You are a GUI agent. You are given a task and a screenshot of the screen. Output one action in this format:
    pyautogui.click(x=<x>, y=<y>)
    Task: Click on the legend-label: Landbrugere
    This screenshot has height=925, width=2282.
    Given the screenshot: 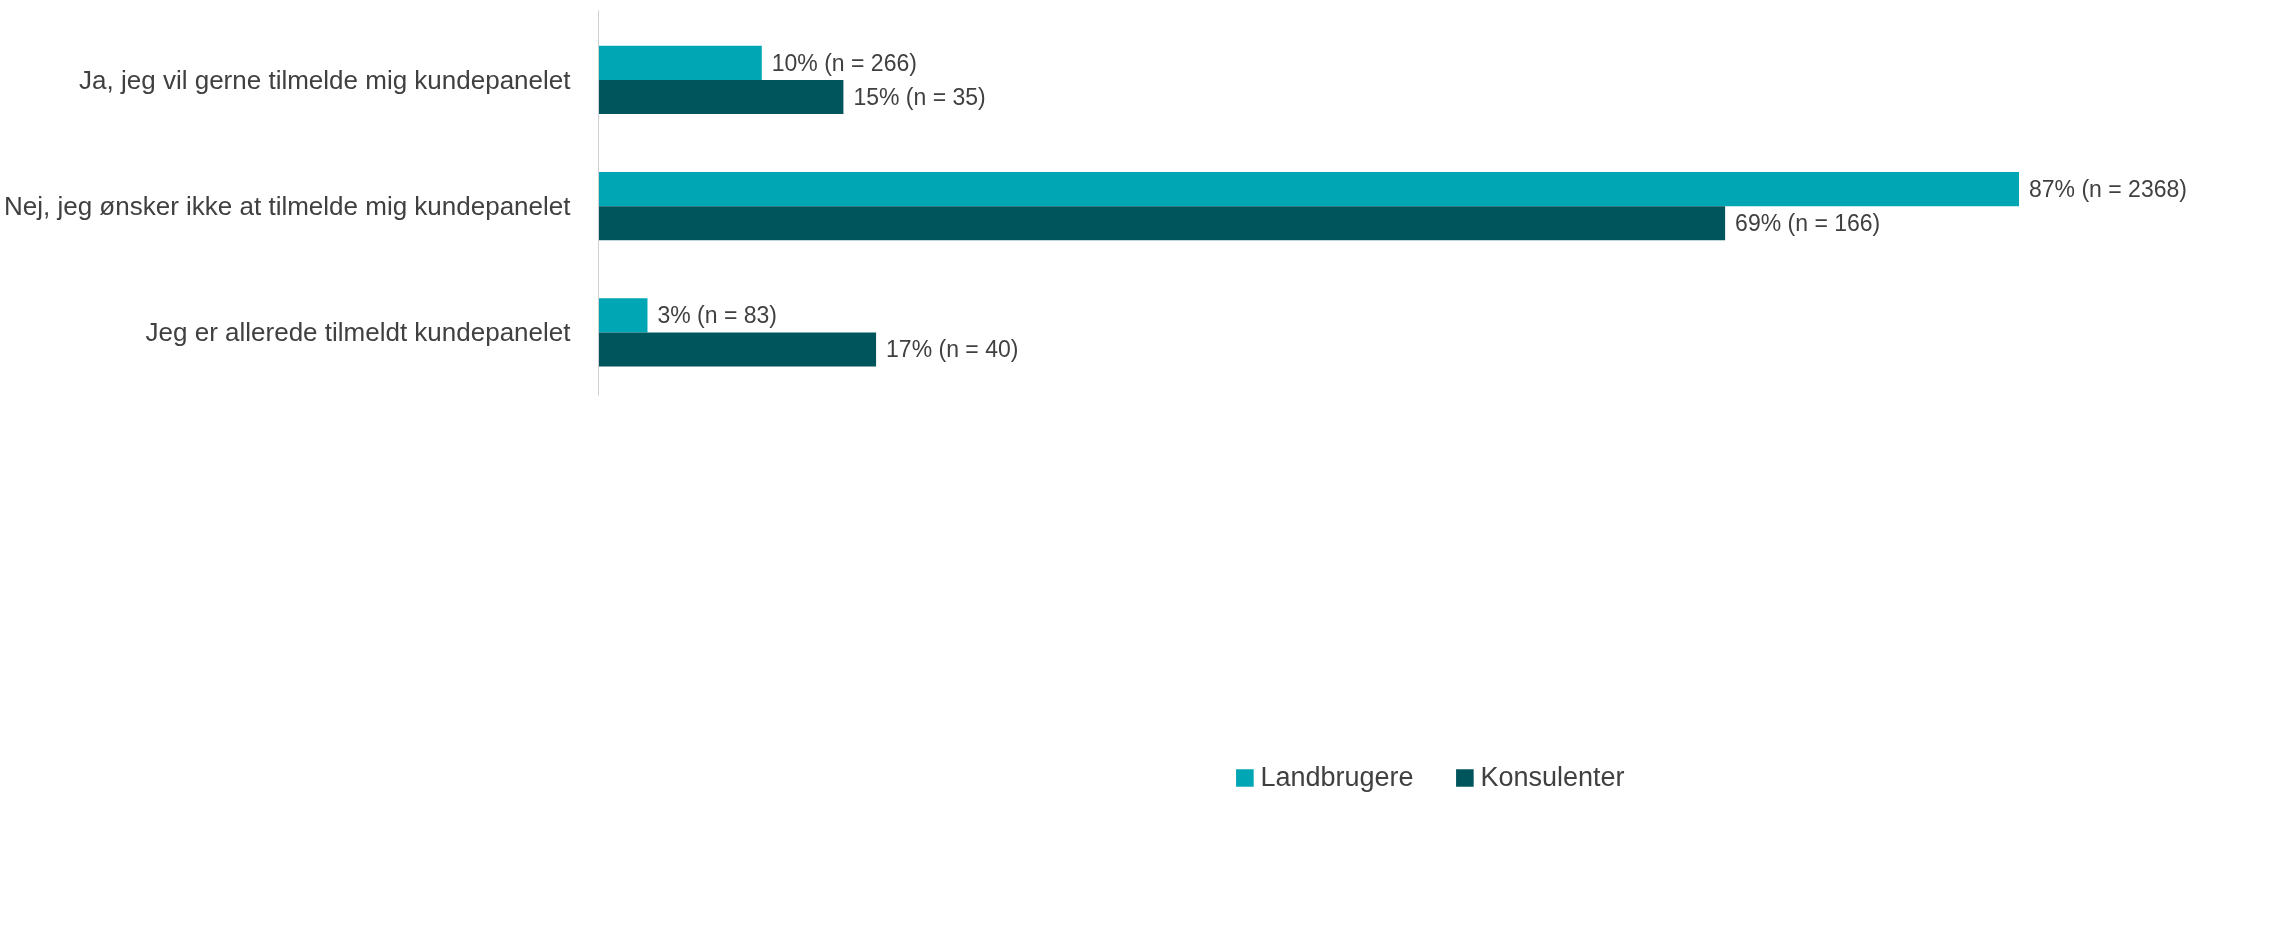 What is the action you would take?
    pyautogui.click(x=1337, y=777)
    